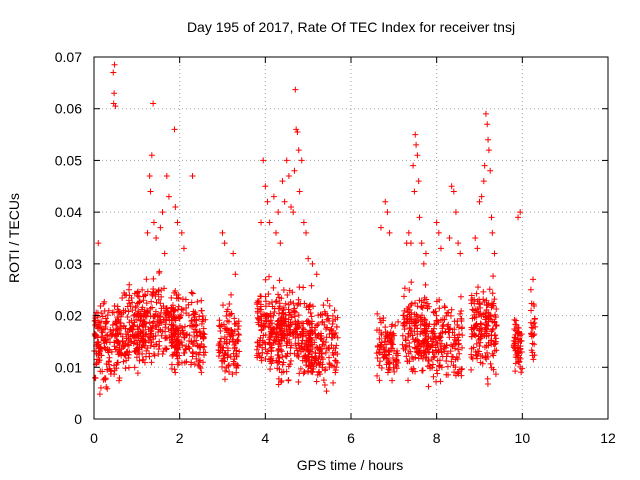  Describe the element at coordinates (265, 438) in the screenshot. I see `x-tick-label: 4` at that location.